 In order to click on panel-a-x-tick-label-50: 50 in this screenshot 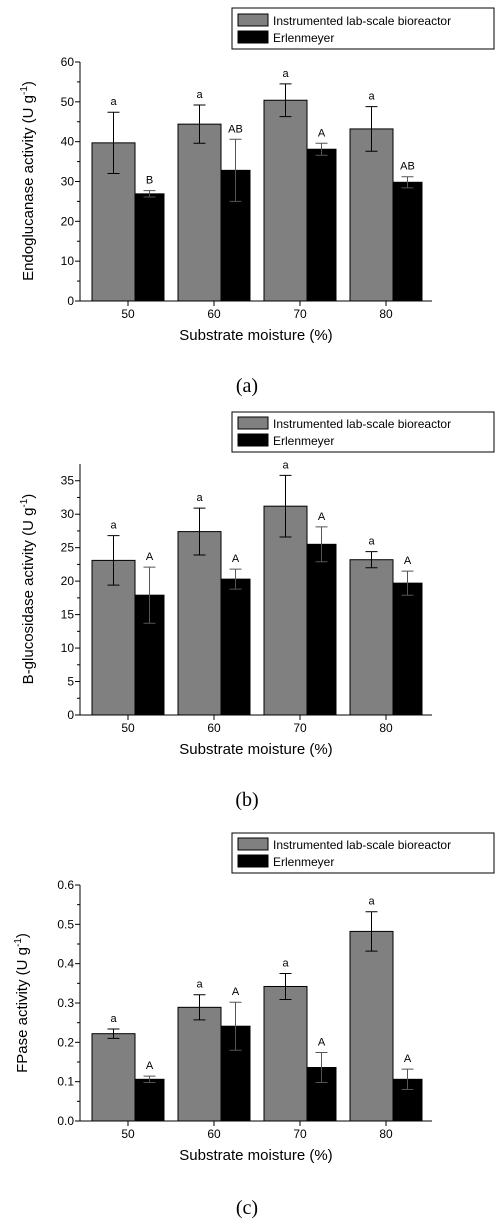, I will do `click(128, 314)`.